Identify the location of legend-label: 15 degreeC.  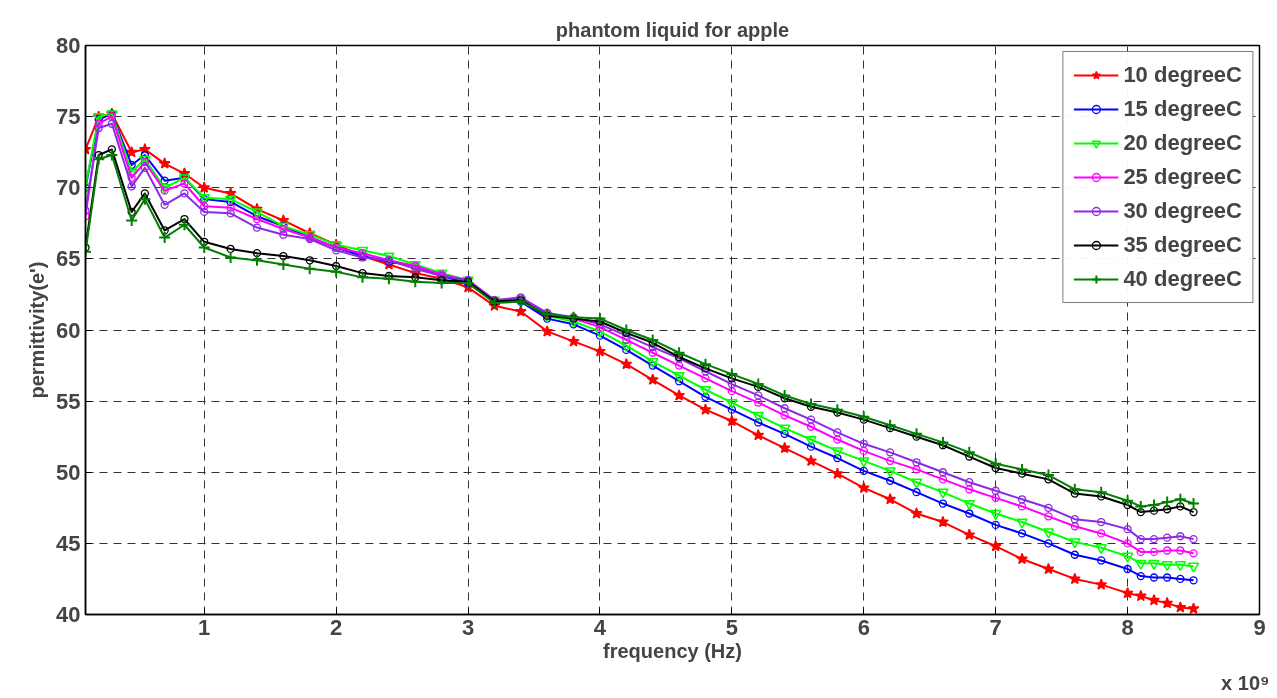
(1182, 109).